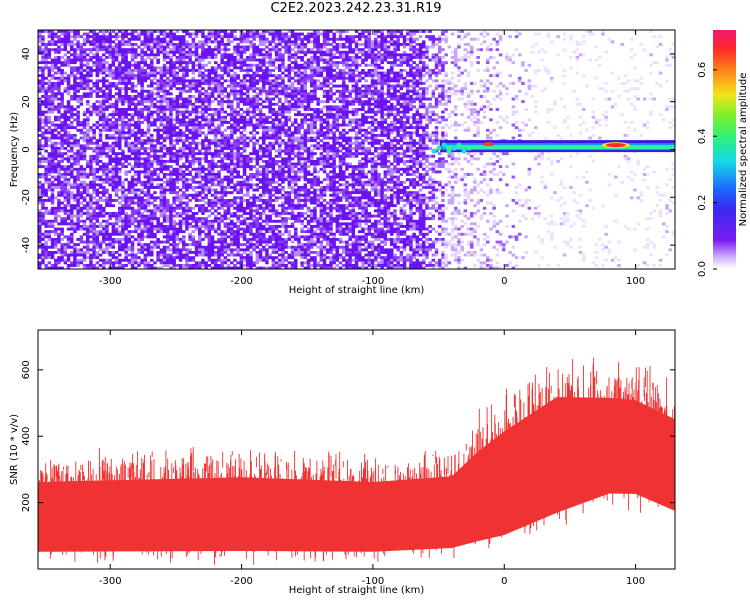  What do you see at coordinates (26, 149) in the screenshot?
I see `y-tick-label: 0` at bounding box center [26, 149].